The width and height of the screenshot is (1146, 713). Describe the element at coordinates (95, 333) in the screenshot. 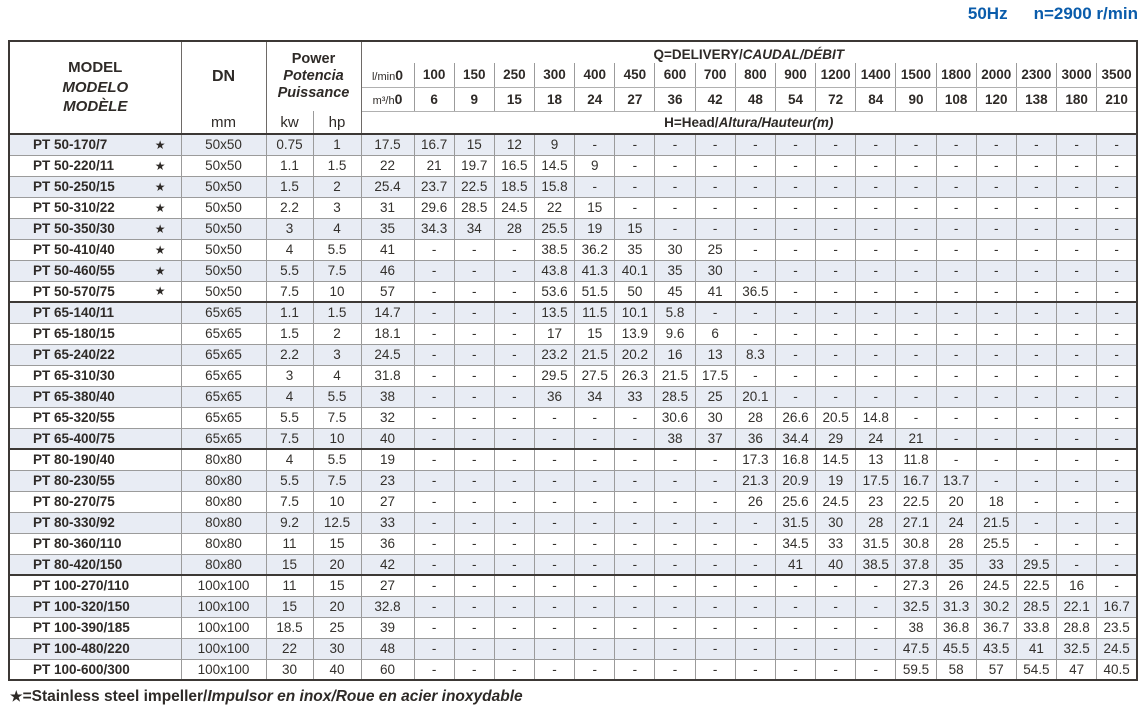

I see `model-cell: PT 65-180/15` at that location.